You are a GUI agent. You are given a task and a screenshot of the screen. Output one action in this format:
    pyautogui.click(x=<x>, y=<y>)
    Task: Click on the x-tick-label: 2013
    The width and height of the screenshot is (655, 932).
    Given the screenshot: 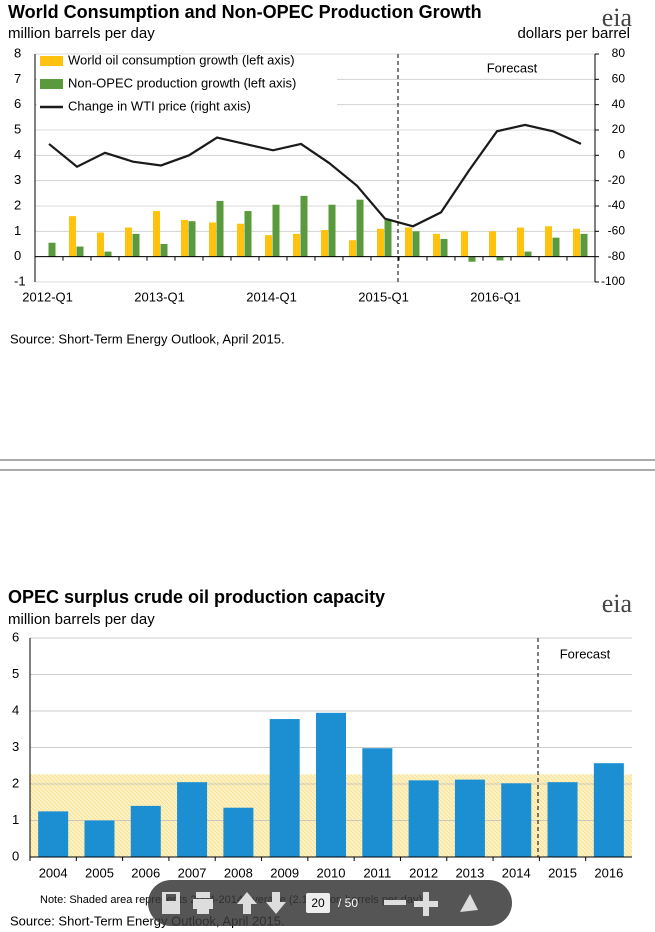 What is the action you would take?
    pyautogui.click(x=469, y=872)
    